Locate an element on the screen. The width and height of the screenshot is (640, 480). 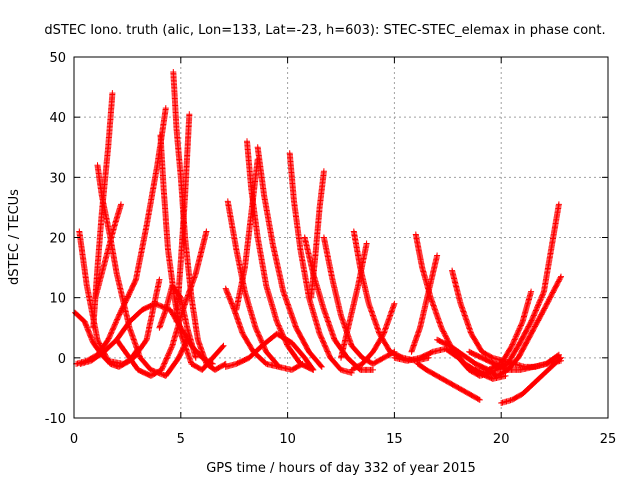
series-11-markers is located at coordinates (183, 218).